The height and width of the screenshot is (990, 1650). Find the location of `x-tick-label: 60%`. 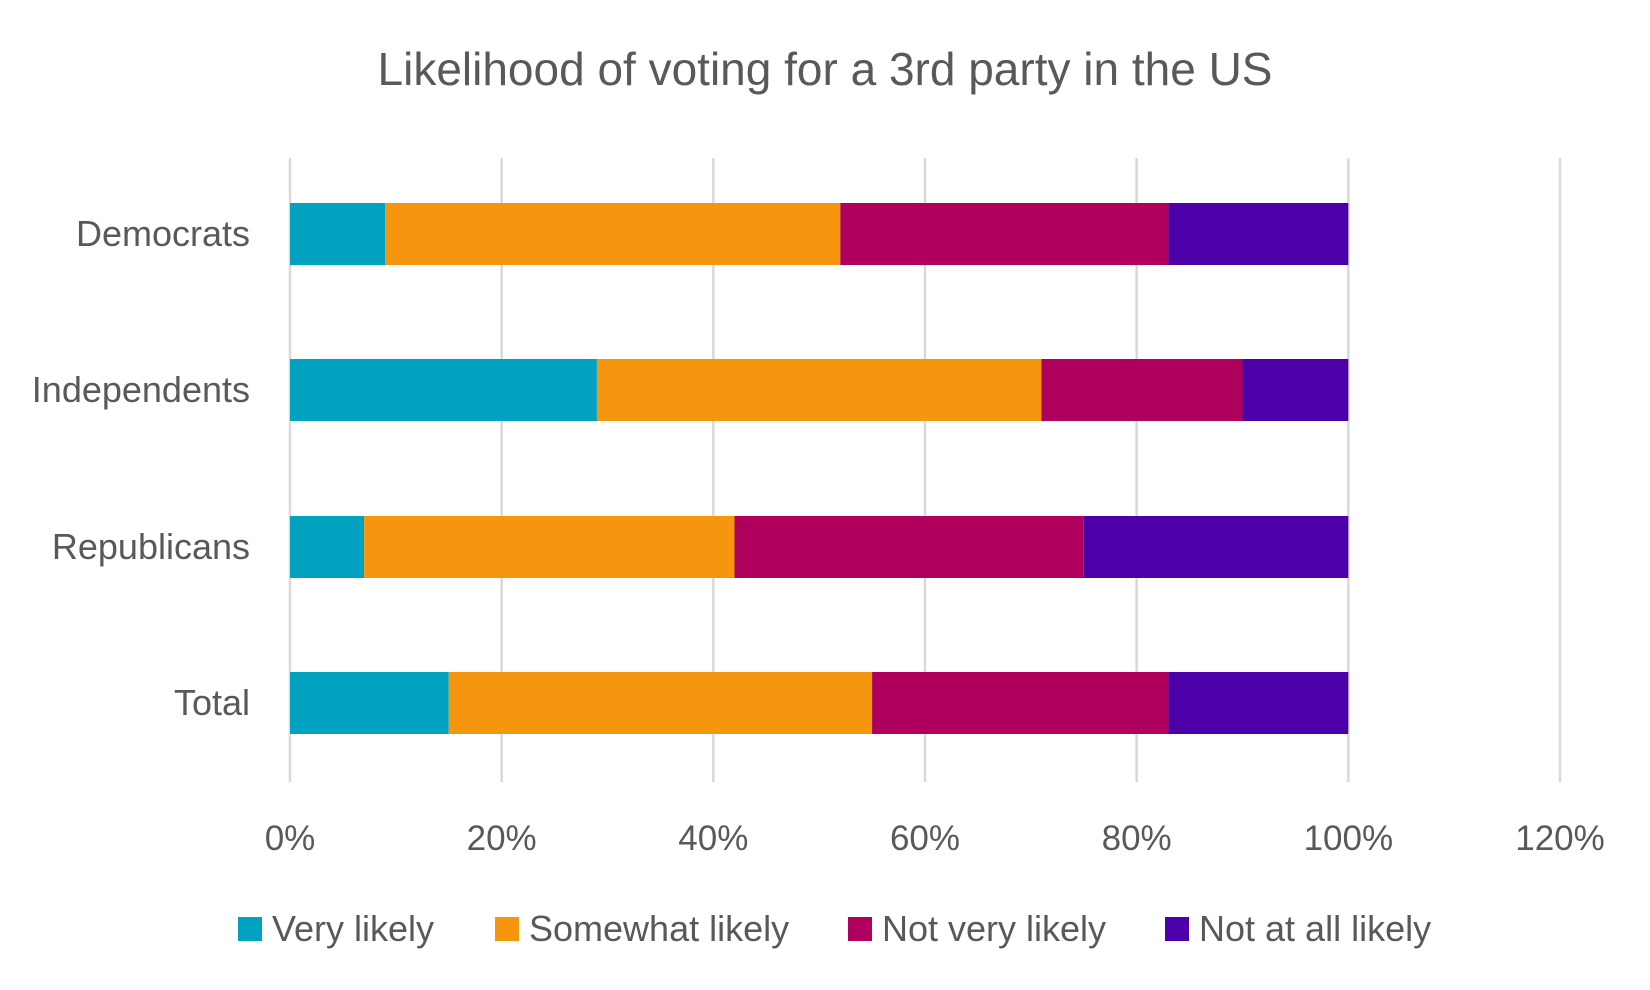

x-tick-label: 60% is located at coordinates (925, 838).